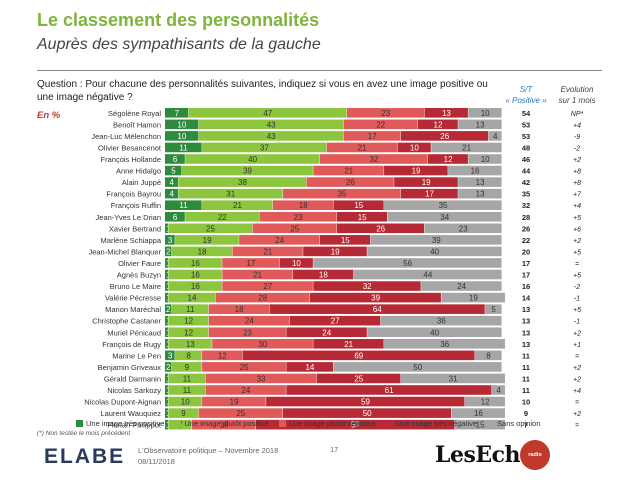 Image resolution: width=638 pixels, height=500 pixels. I want to click on page-number: 17, so click(334, 449).